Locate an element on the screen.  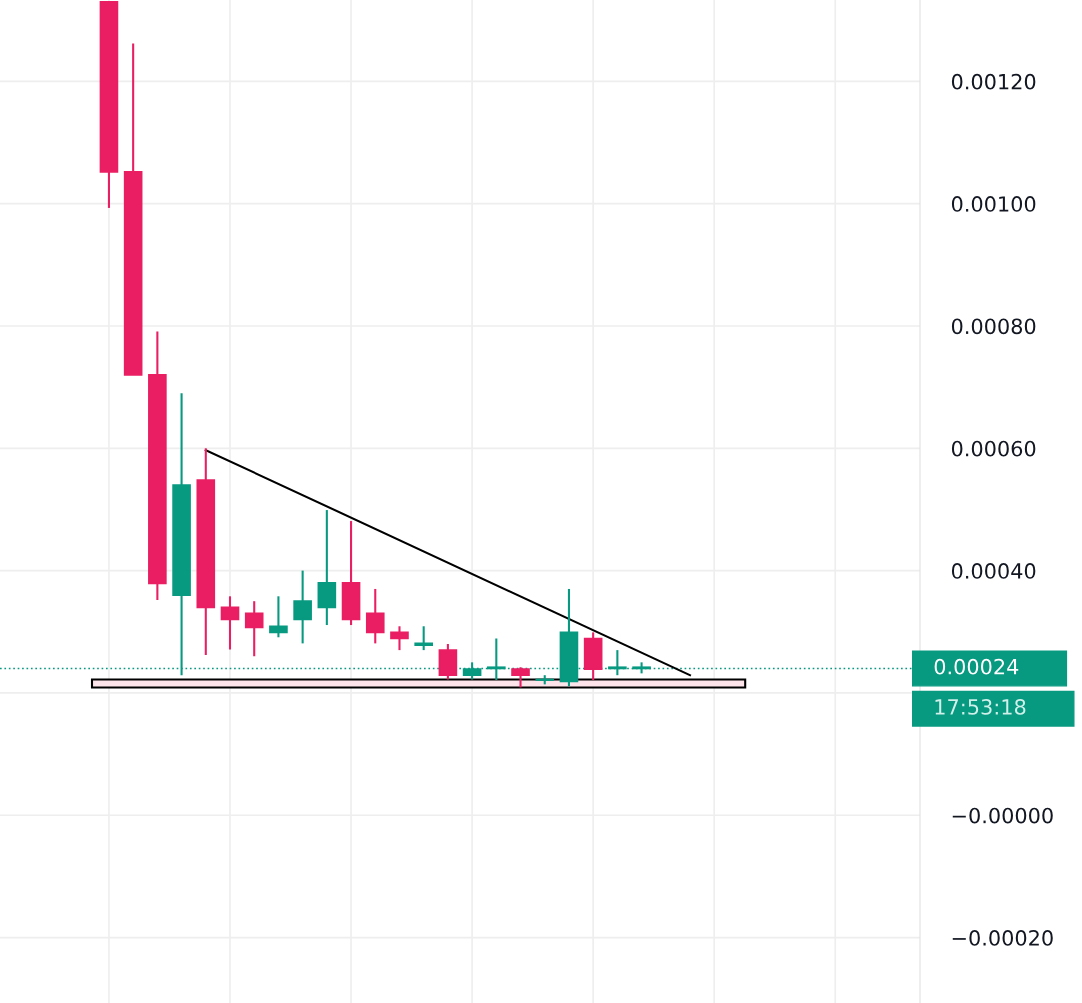
y-tick-label: −0.00020 is located at coordinates (1002, 938).